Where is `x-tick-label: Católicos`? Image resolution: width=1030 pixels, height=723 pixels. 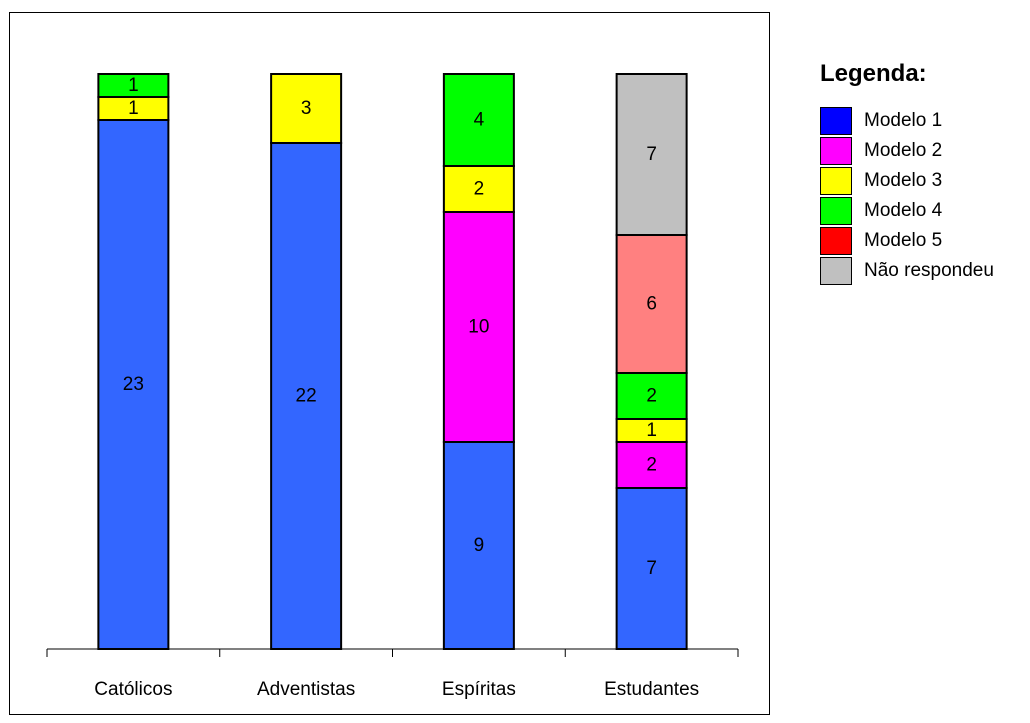 x-tick-label: Católicos is located at coordinates (133, 689).